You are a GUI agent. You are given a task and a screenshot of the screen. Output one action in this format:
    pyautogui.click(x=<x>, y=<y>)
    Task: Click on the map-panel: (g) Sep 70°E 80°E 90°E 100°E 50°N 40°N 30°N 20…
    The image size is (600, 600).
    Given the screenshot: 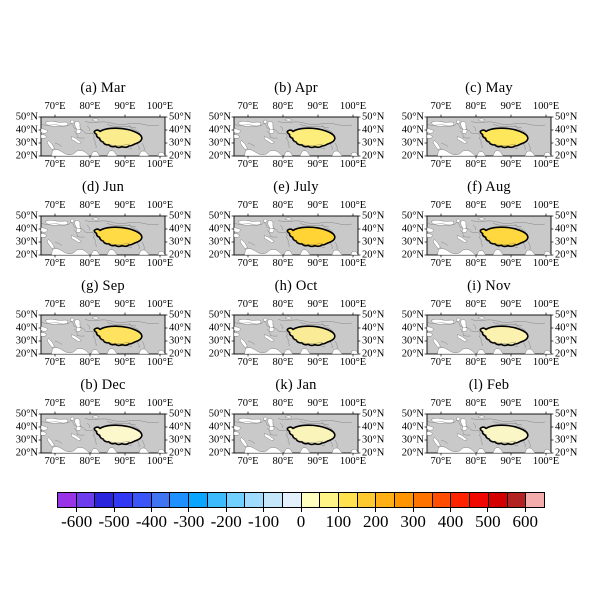 What is the action you would take?
    pyautogui.click(x=104, y=326)
    